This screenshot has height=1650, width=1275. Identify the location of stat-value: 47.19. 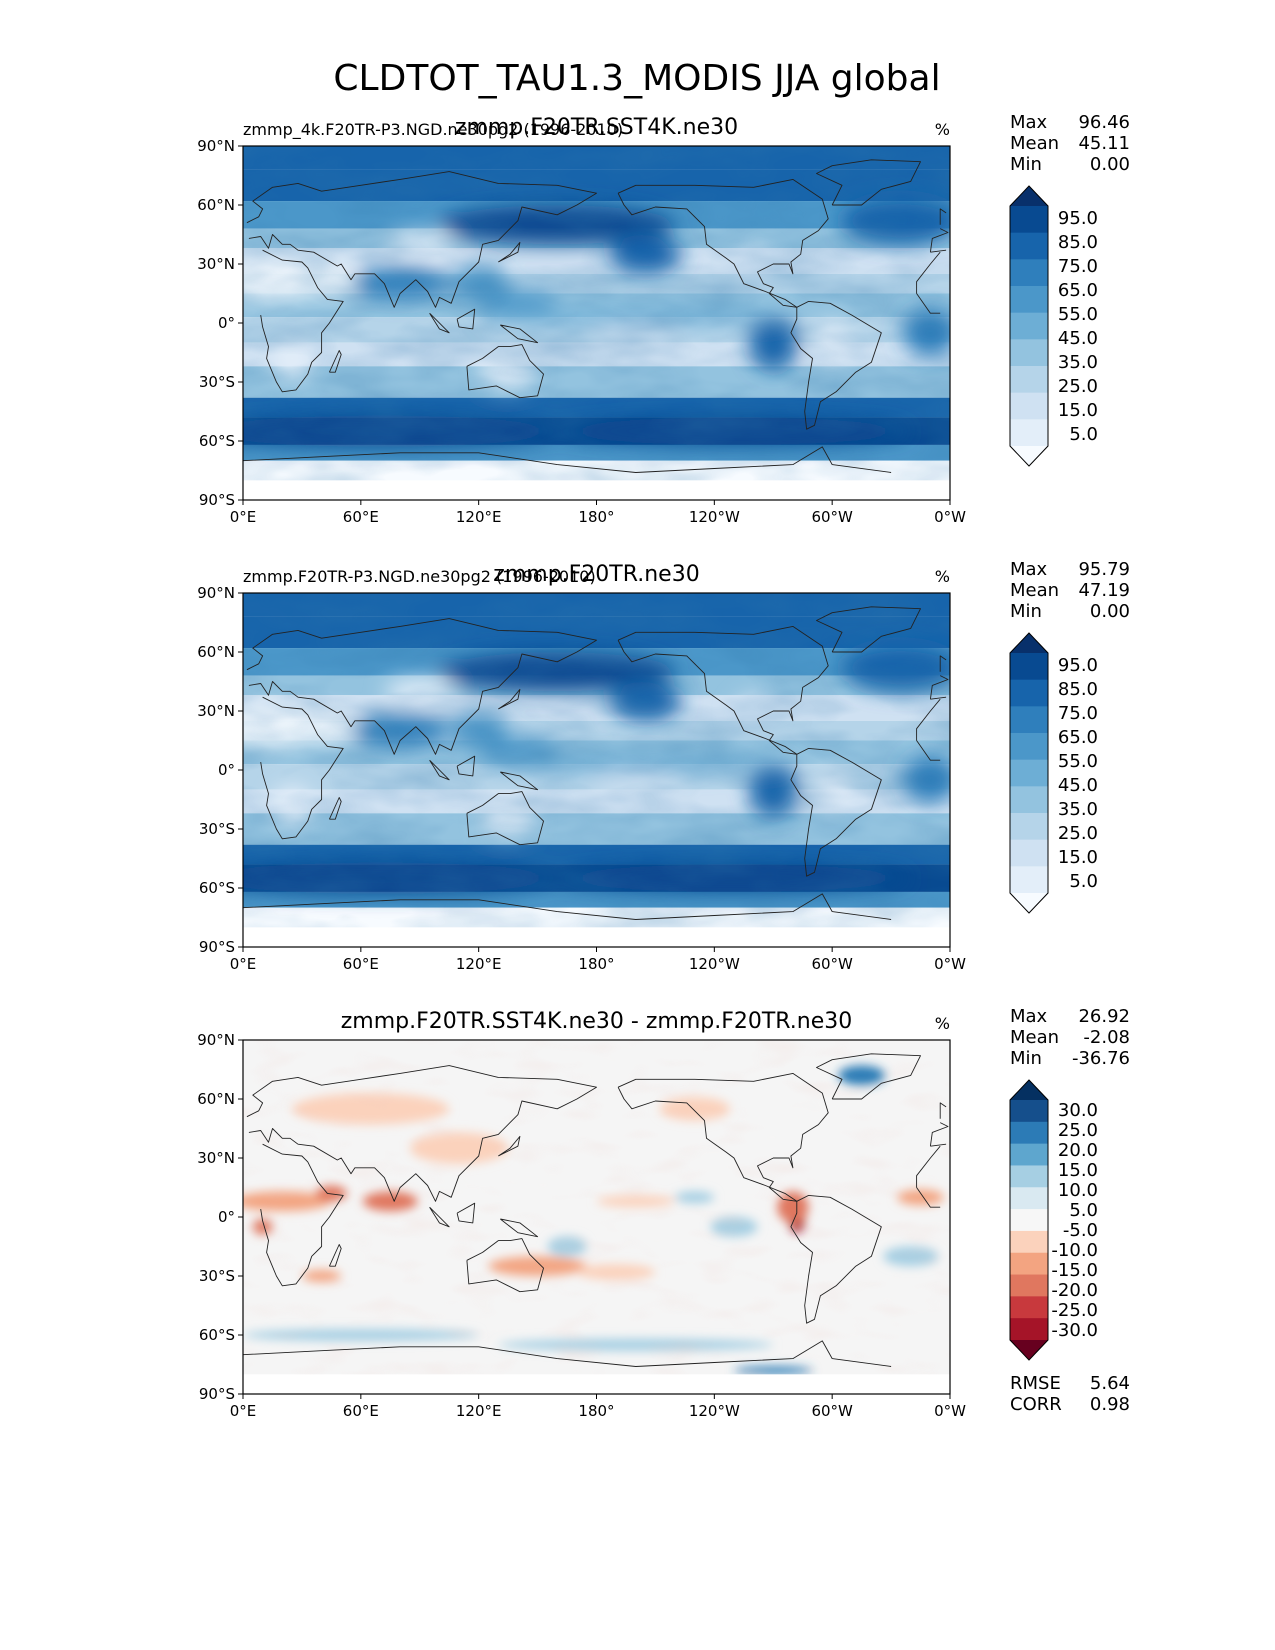
(1104, 590).